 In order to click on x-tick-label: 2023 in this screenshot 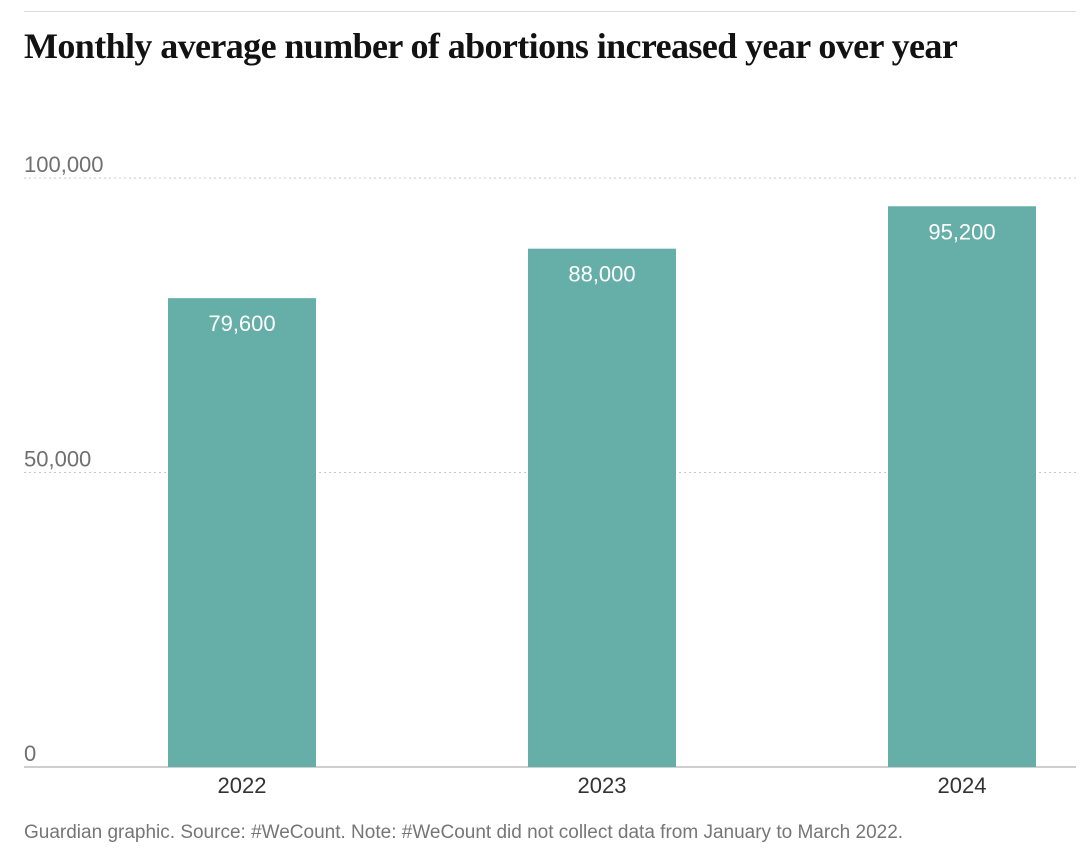, I will do `click(602, 785)`.